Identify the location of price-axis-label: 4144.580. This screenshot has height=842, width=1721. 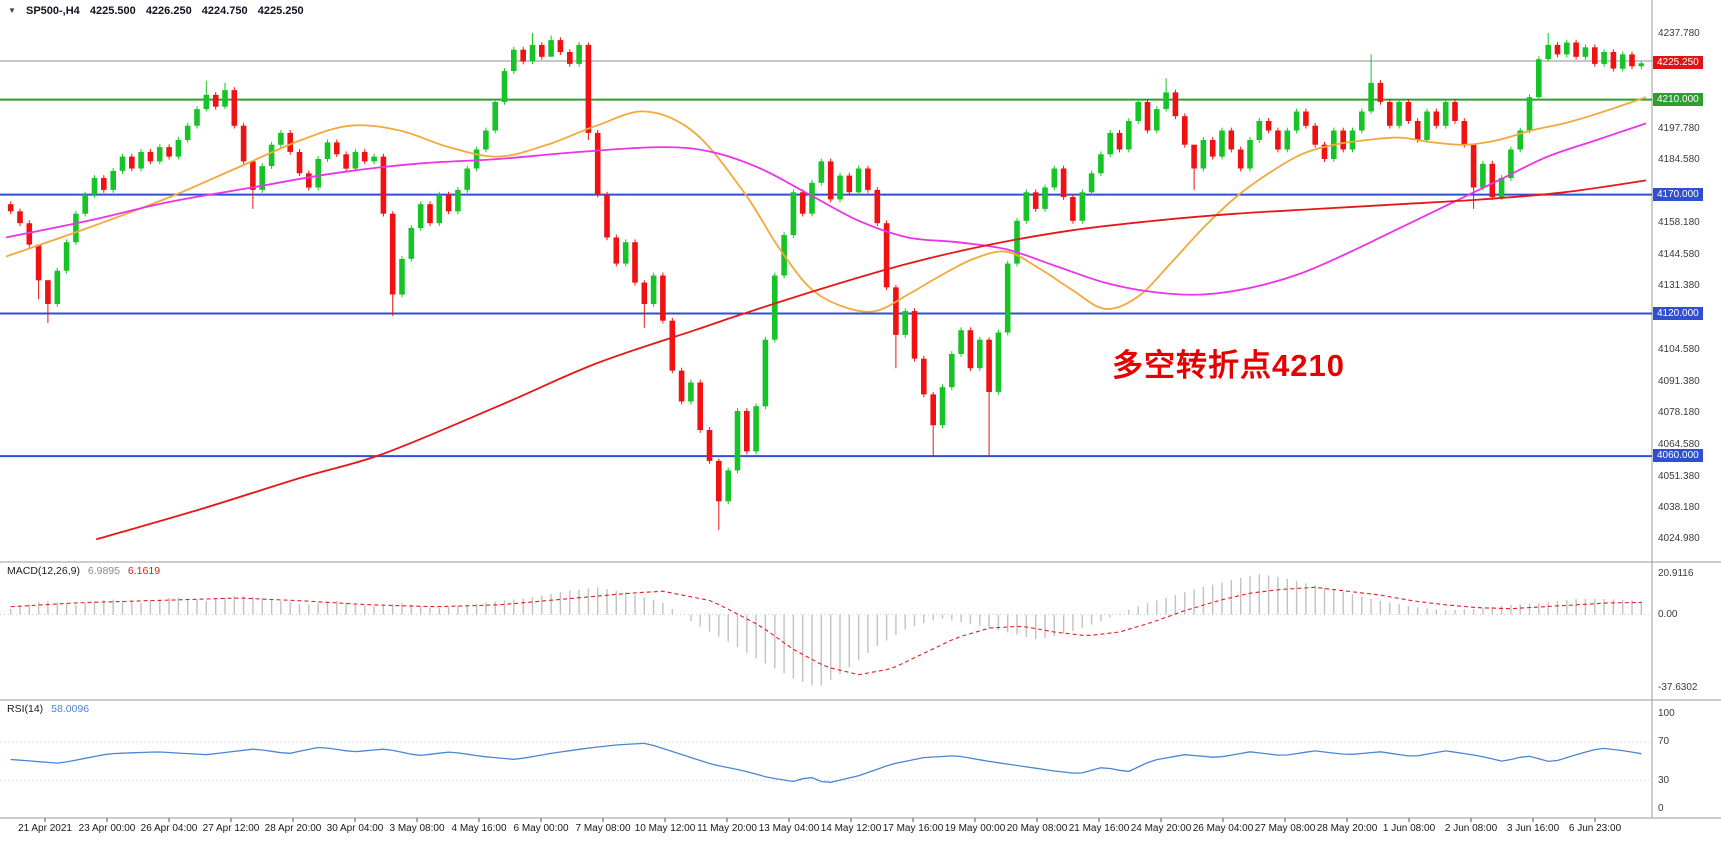
(1679, 255).